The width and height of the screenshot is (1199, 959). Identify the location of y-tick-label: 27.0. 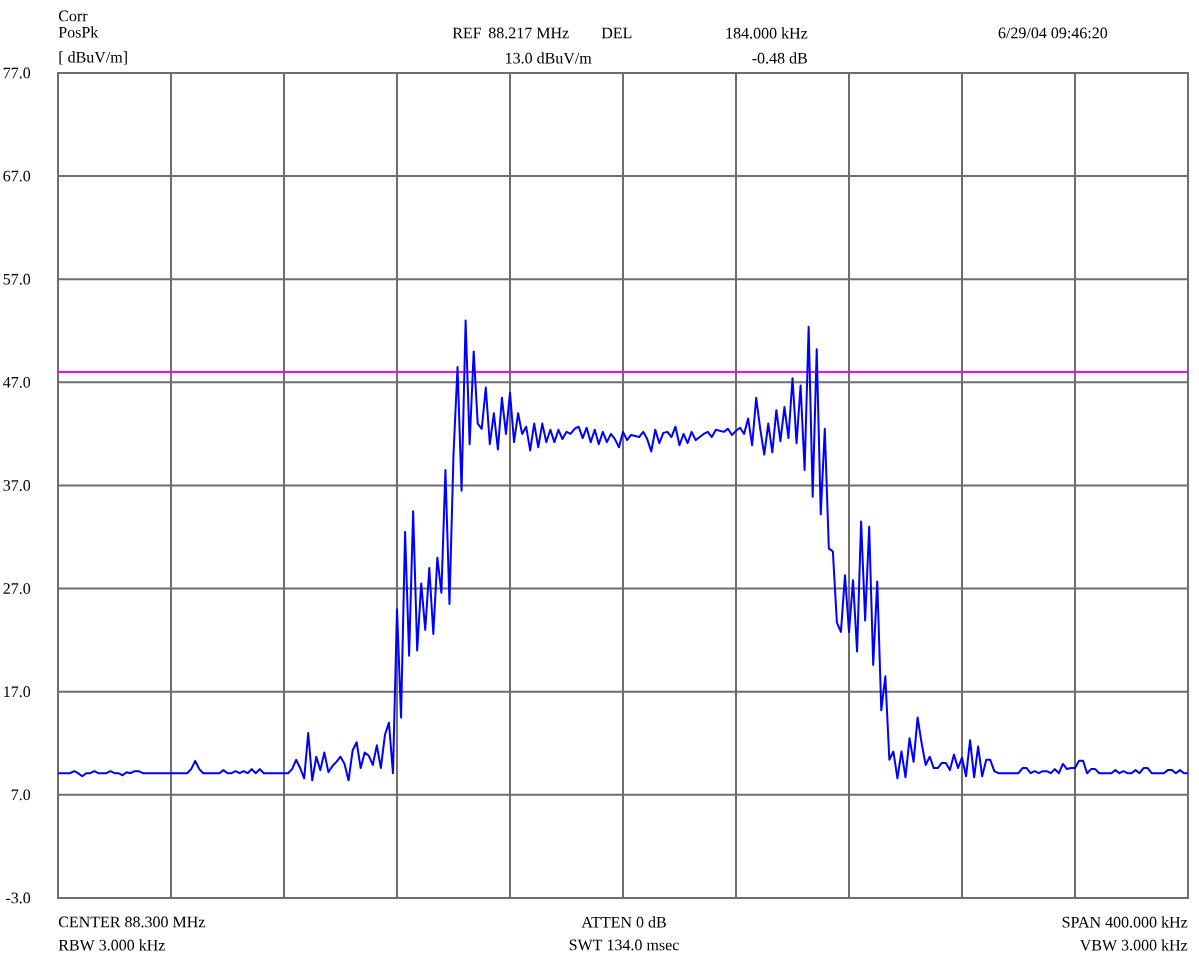
(17, 589).